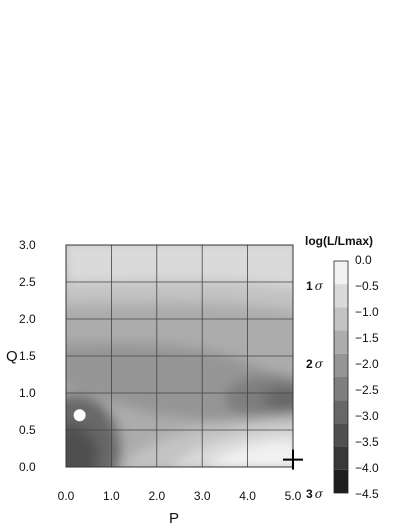 The width and height of the screenshot is (409, 529). Describe the element at coordinates (82, 446) in the screenshot. I see `contour-band-left-darker` at that location.